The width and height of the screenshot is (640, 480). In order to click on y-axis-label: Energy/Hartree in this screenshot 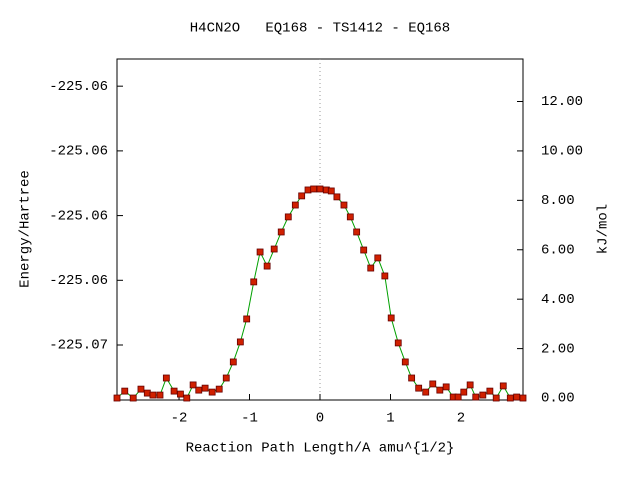, I will do `click(26, 229)`.